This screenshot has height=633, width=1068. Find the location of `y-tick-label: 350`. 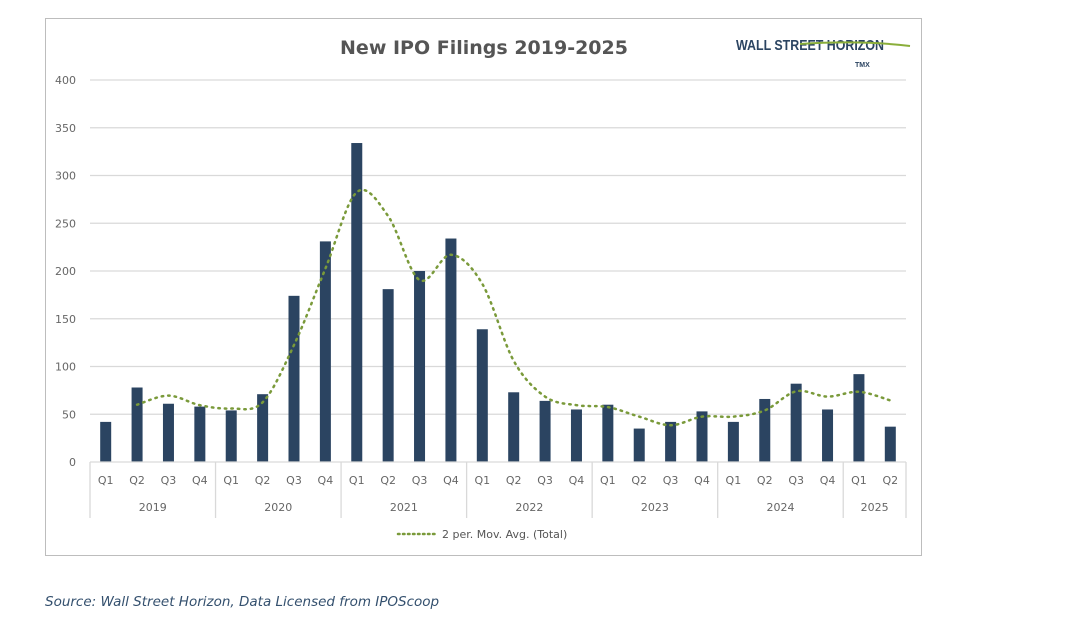

y-tick-label: 350 is located at coordinates (65, 128).